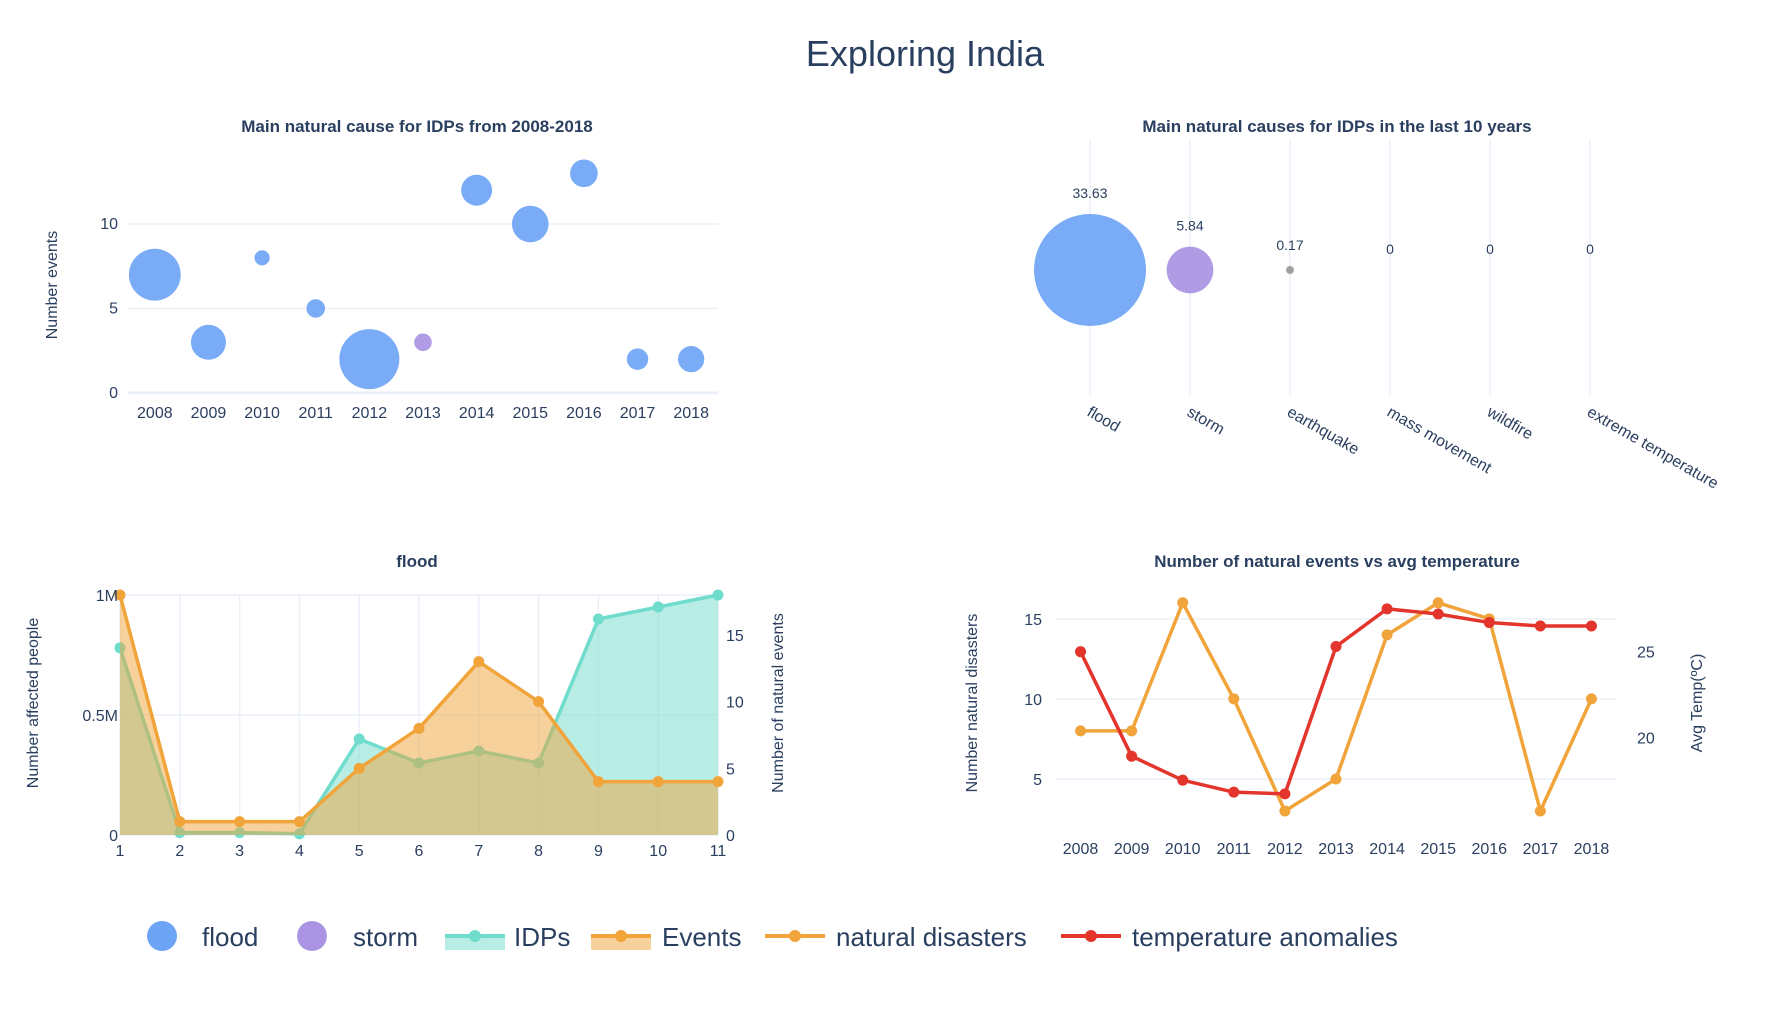 The height and width of the screenshot is (1012, 1790). I want to click on figure-title: Exploring India, so click(925, 53).